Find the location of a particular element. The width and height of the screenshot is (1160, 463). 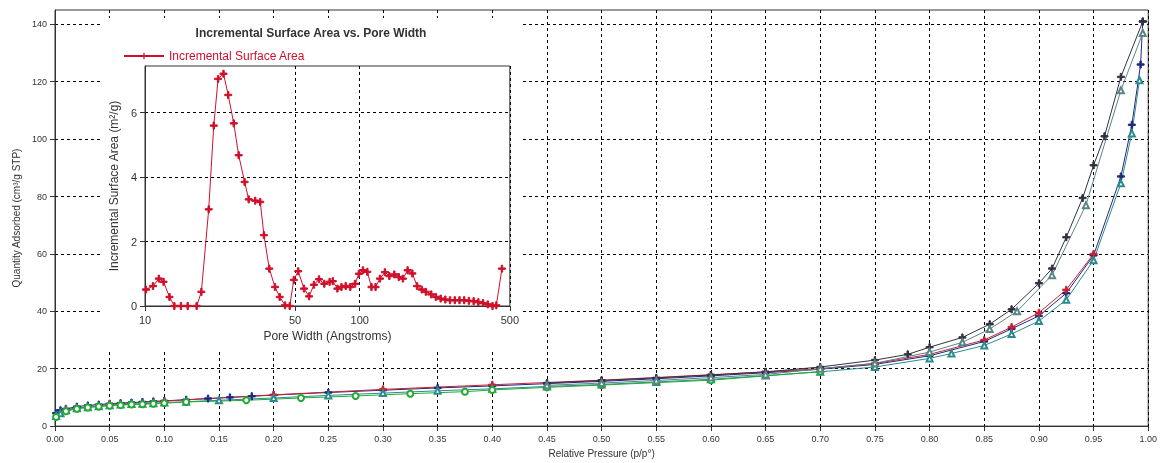

x-axis-title: Pore Width (Angstroms) is located at coordinates (327, 336).